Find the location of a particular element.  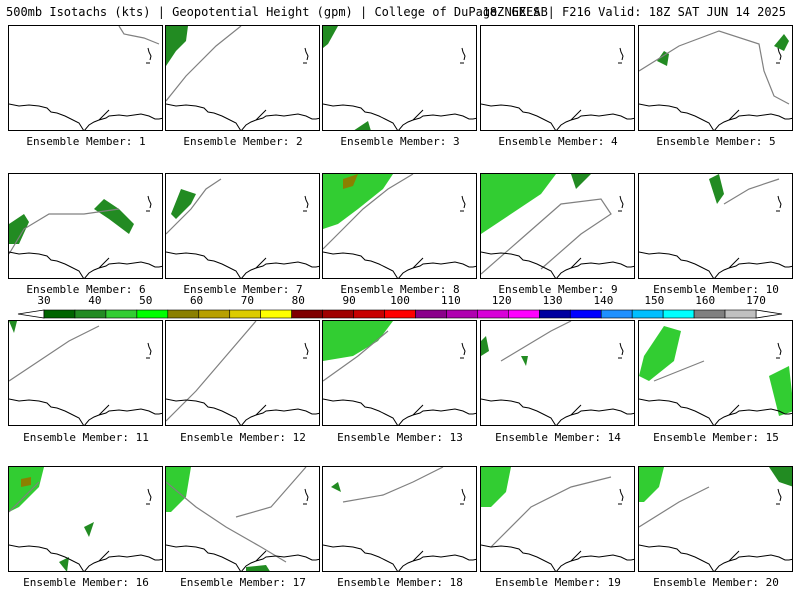

color-legend: 30 40 50 60 70 80 90 100 110 120 130 140 150 160 170 is located at coordinates (400, 310).